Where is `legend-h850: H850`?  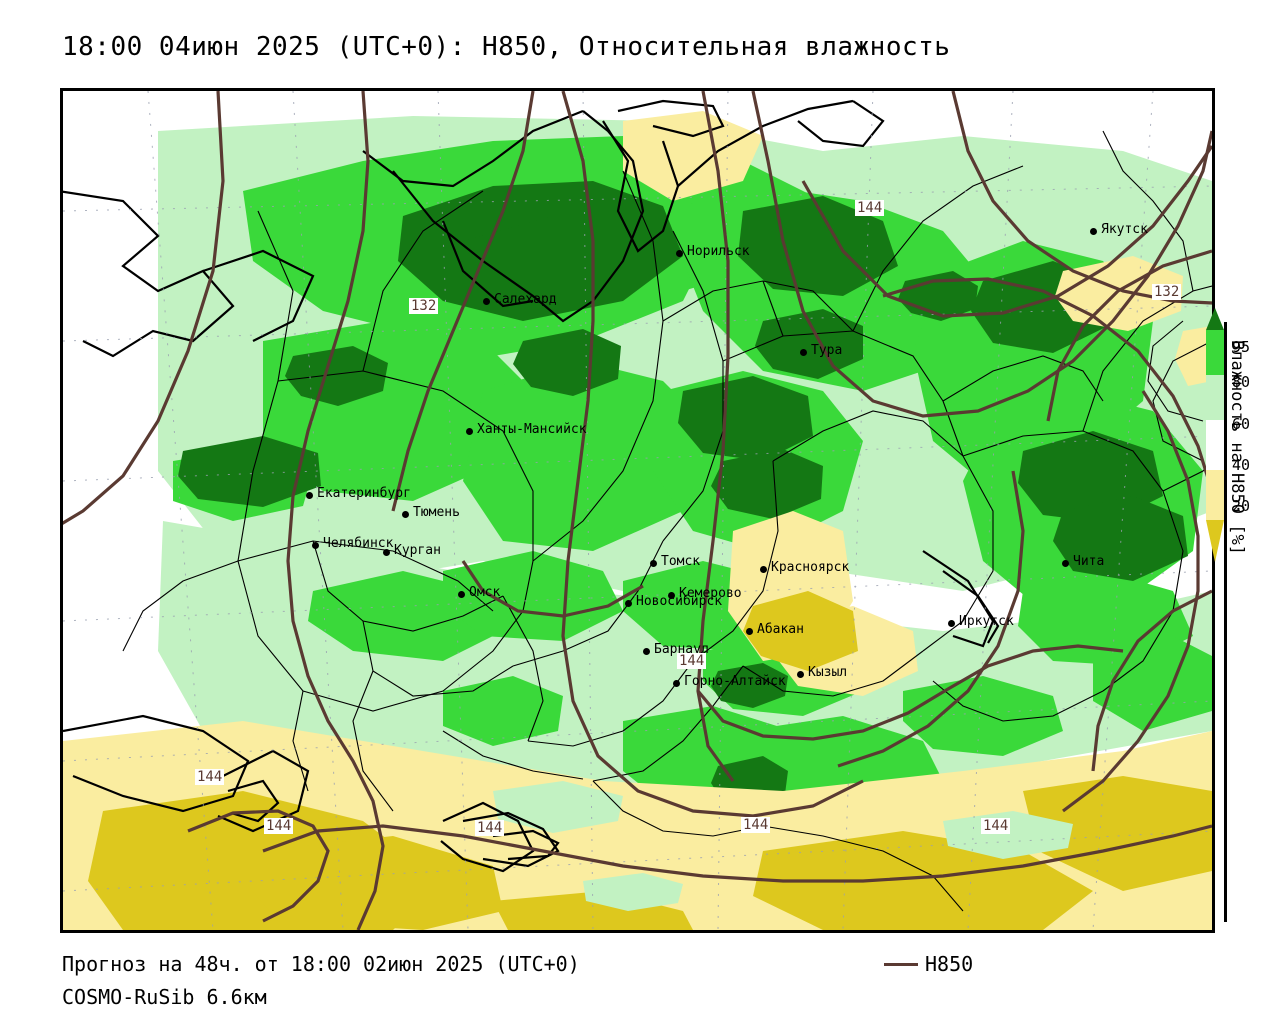 legend-h850: H850 is located at coordinates (928, 964).